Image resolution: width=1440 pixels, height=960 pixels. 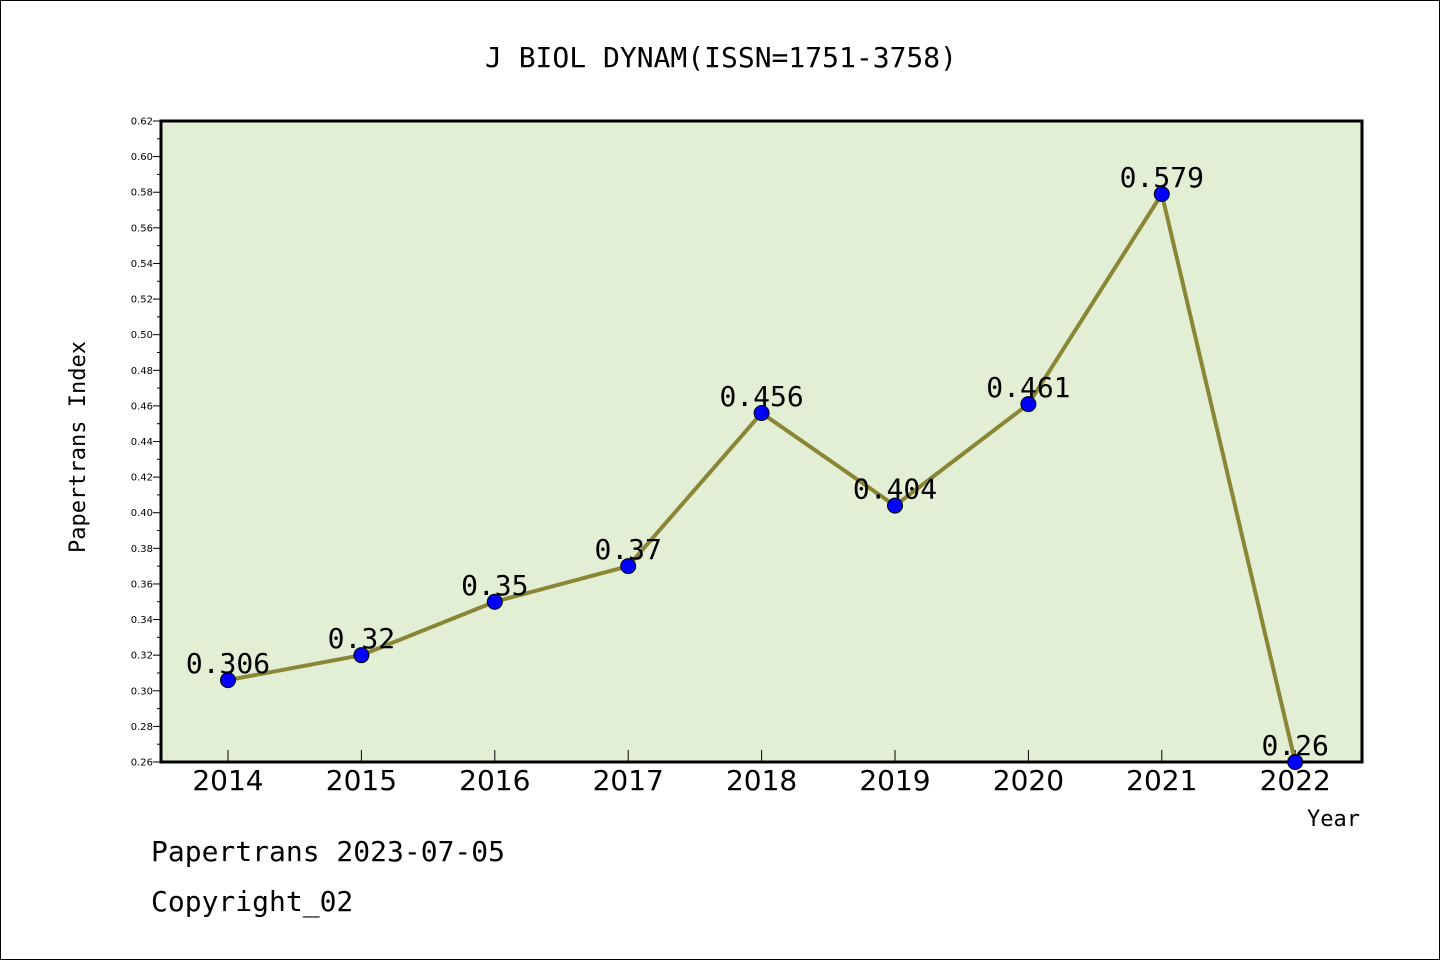 What do you see at coordinates (227, 780) in the screenshot?
I see `x-tick-label: 2014` at bounding box center [227, 780].